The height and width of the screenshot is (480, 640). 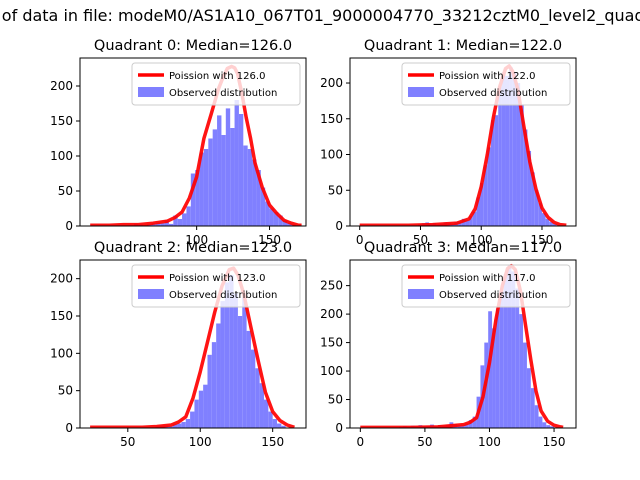 I want to click on legend-box, so click(x=486, y=84).